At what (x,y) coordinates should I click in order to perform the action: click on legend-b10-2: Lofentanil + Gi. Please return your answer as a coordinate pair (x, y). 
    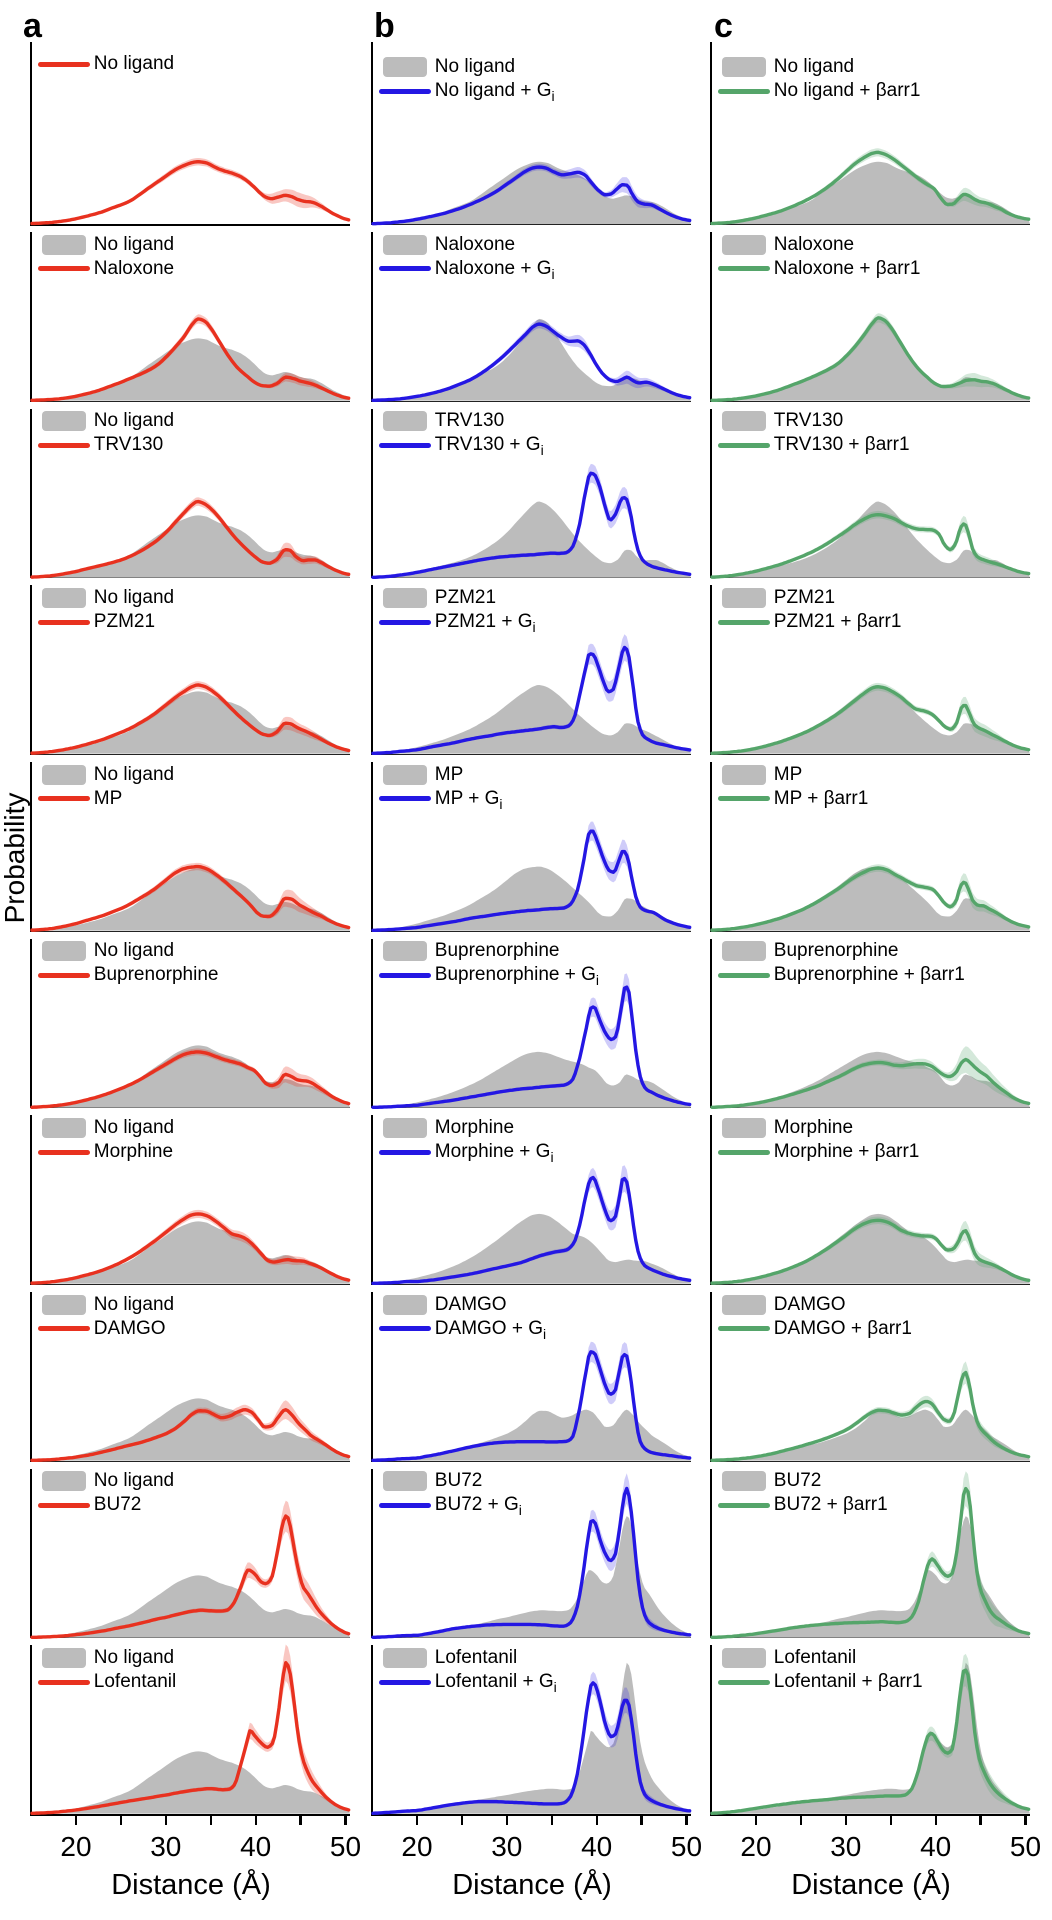
    Looking at the image, I should click on (467, 1682).